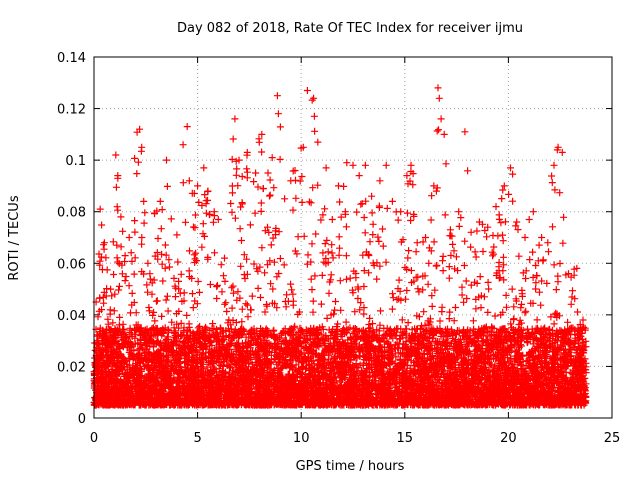  What do you see at coordinates (71, 367) in the screenshot?
I see `y-tick-label: 0.02` at bounding box center [71, 367].